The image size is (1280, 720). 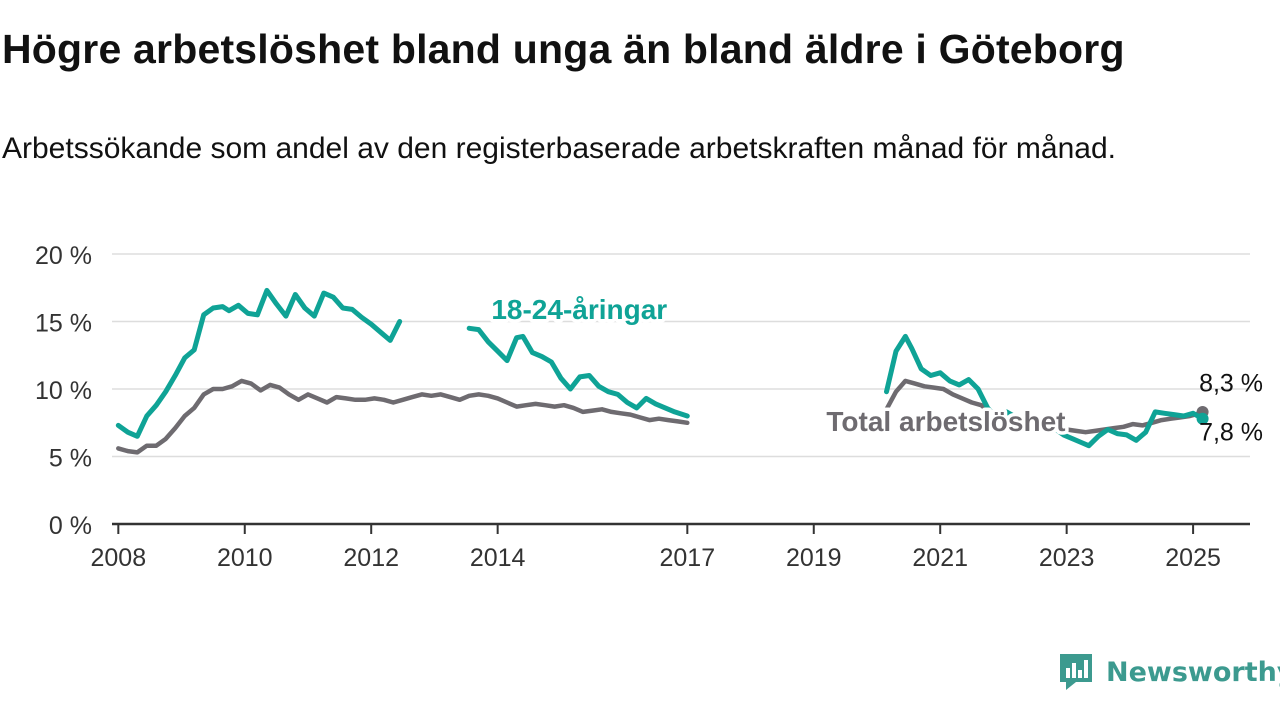 I want to click on annotation-total-label: Total arbetslöshet, so click(x=945, y=421).